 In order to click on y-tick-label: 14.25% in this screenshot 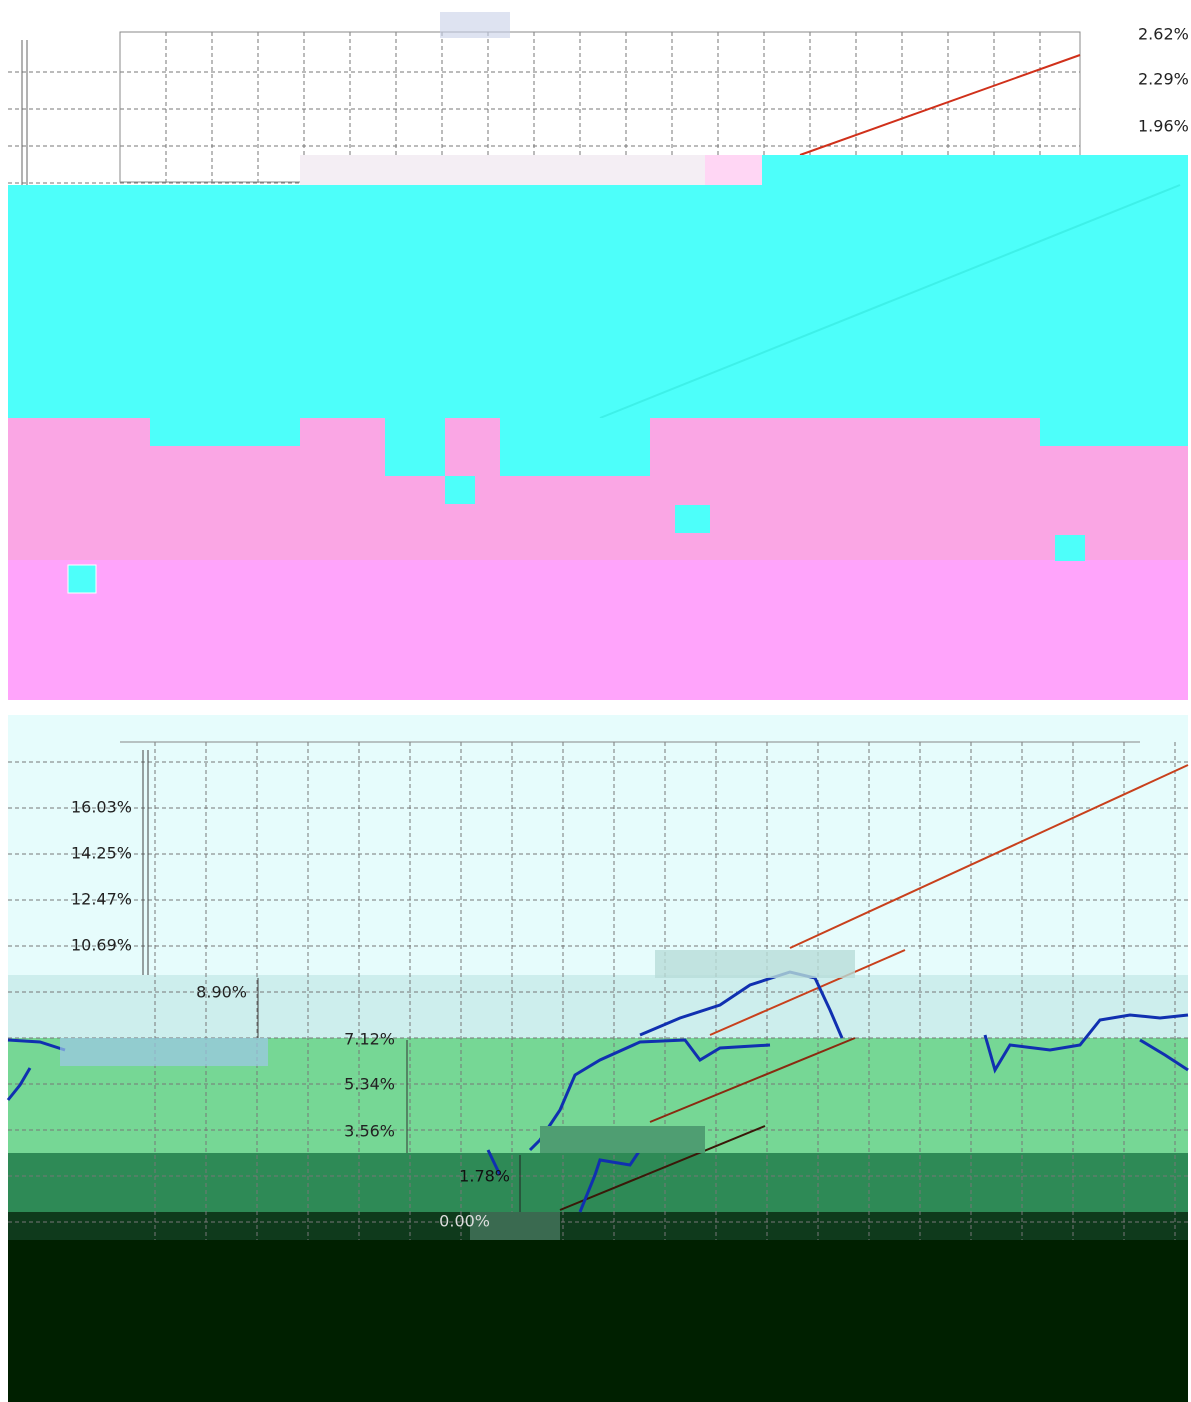, I will do `click(101, 853)`.